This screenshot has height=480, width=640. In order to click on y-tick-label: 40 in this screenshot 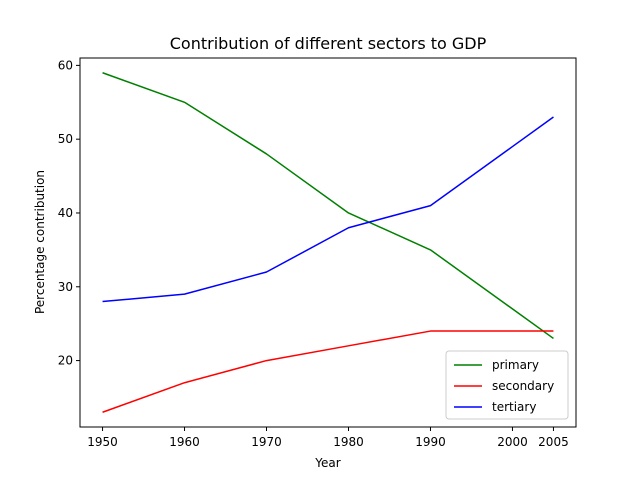, I will do `click(65, 213)`.